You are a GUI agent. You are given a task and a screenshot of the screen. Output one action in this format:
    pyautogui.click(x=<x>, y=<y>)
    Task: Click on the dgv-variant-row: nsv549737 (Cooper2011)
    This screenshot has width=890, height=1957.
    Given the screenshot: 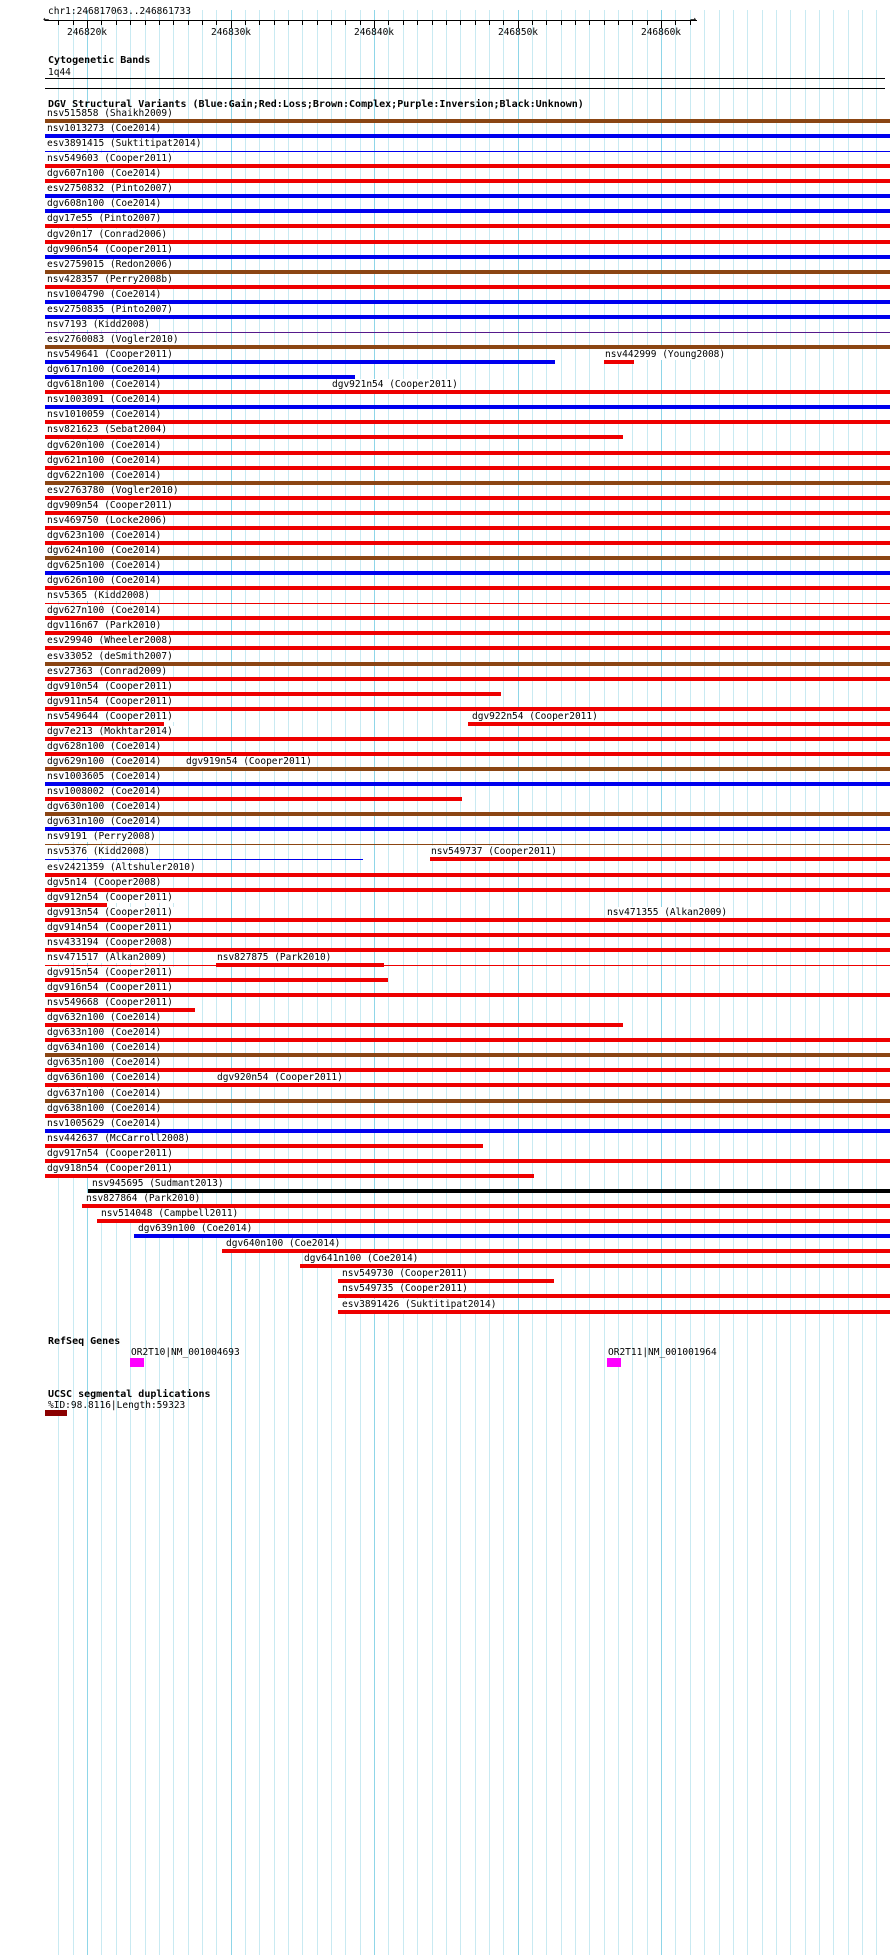 What is the action you would take?
    pyautogui.click(x=445, y=854)
    